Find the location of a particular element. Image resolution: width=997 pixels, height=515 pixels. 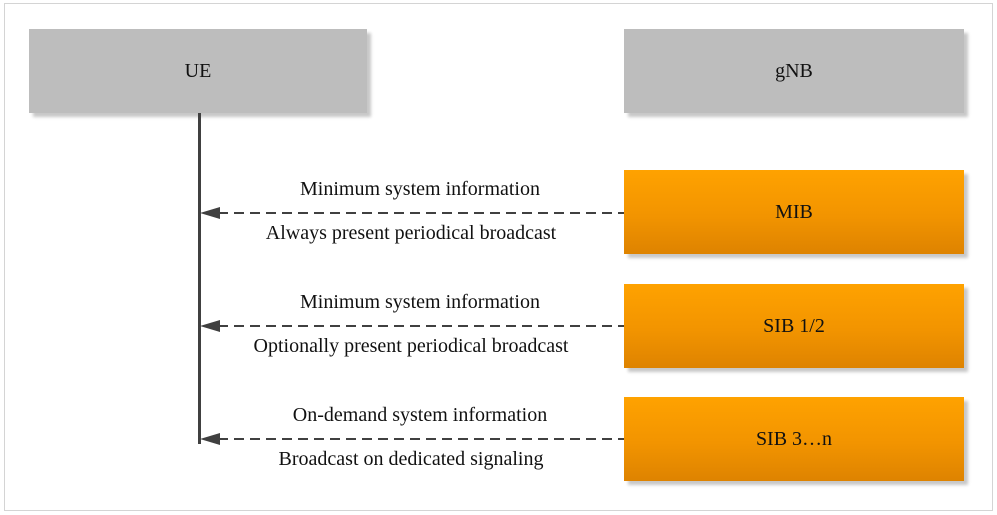

mib-block: MIB is located at coordinates (794, 212).